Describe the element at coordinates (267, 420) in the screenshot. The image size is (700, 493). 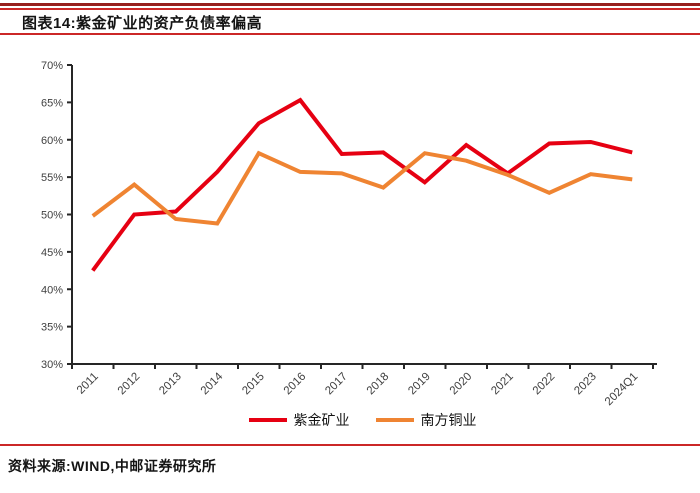
I see `legend-line-swatch-red` at that location.